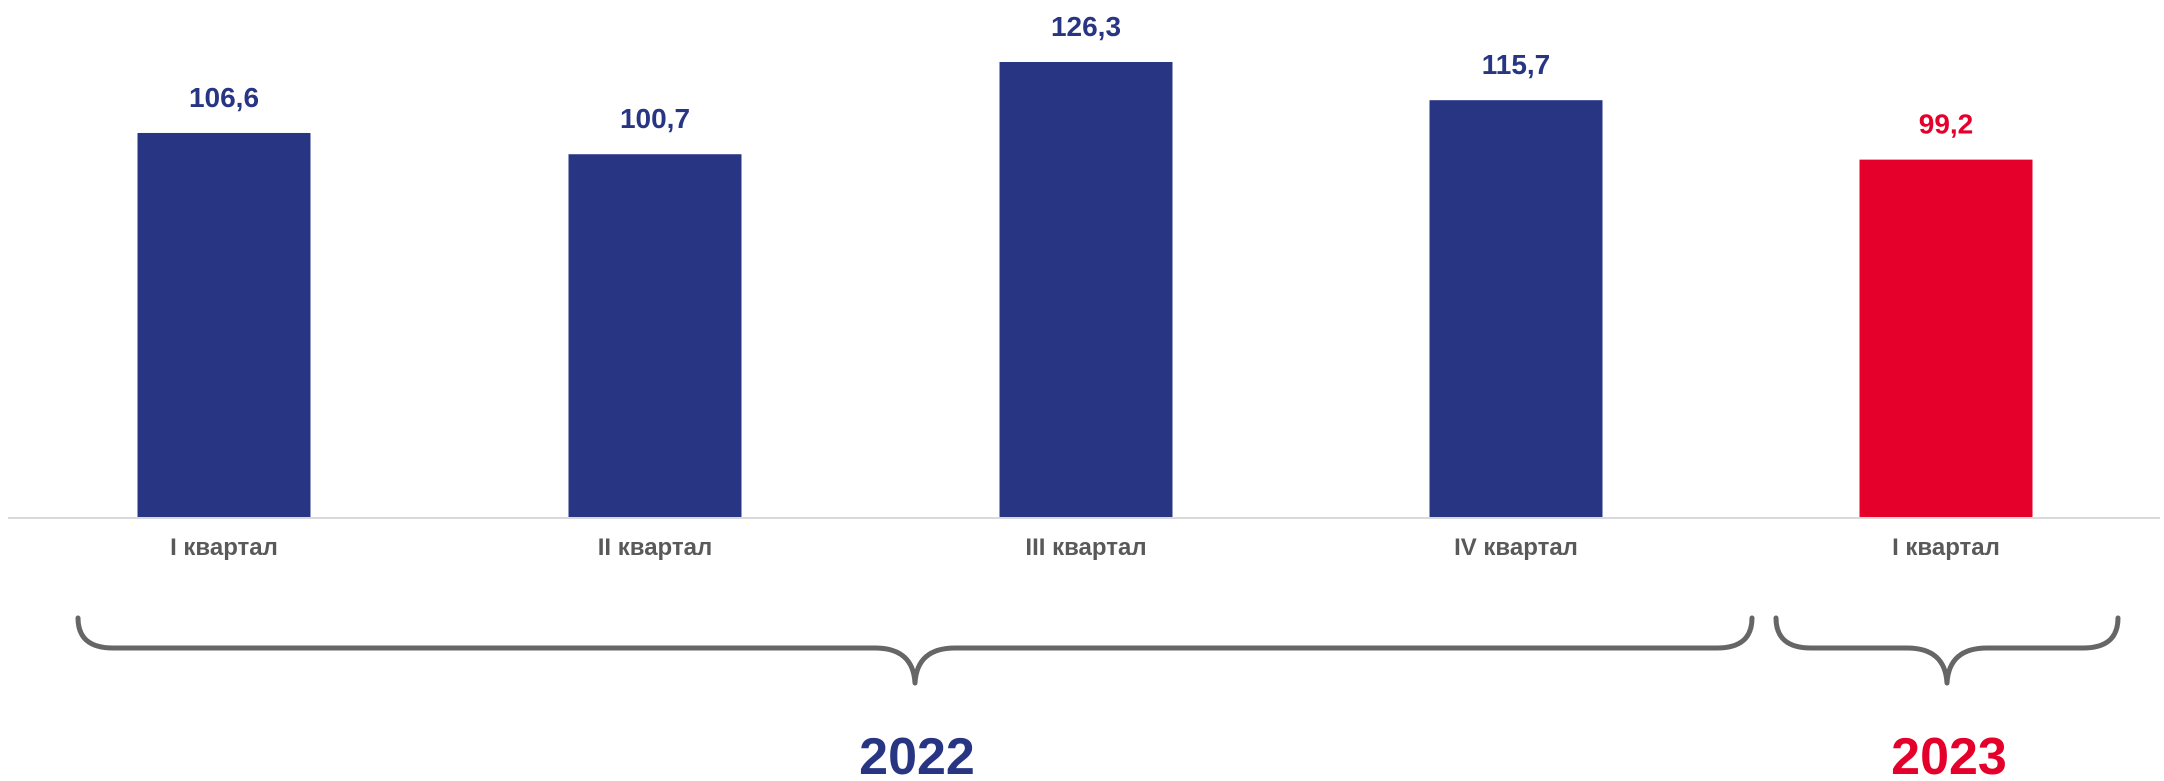 This screenshot has height=781, width=2164. Describe the element at coordinates (915, 650) in the screenshot. I see `brace-2022` at that location.